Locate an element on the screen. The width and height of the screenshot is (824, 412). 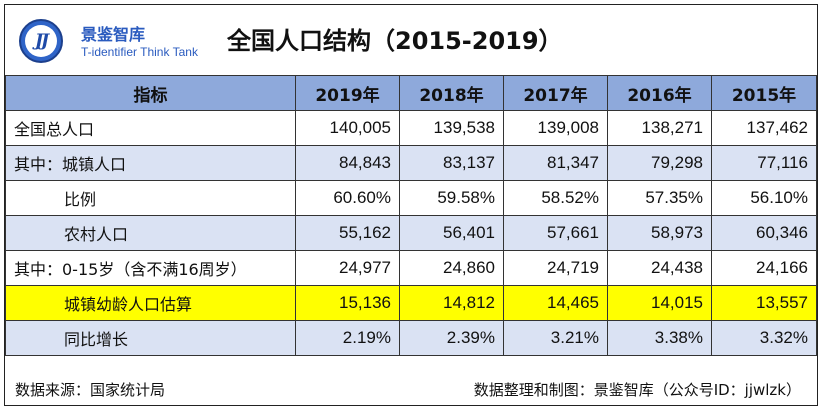
table-cell: 57,661 is located at coordinates (555, 233).